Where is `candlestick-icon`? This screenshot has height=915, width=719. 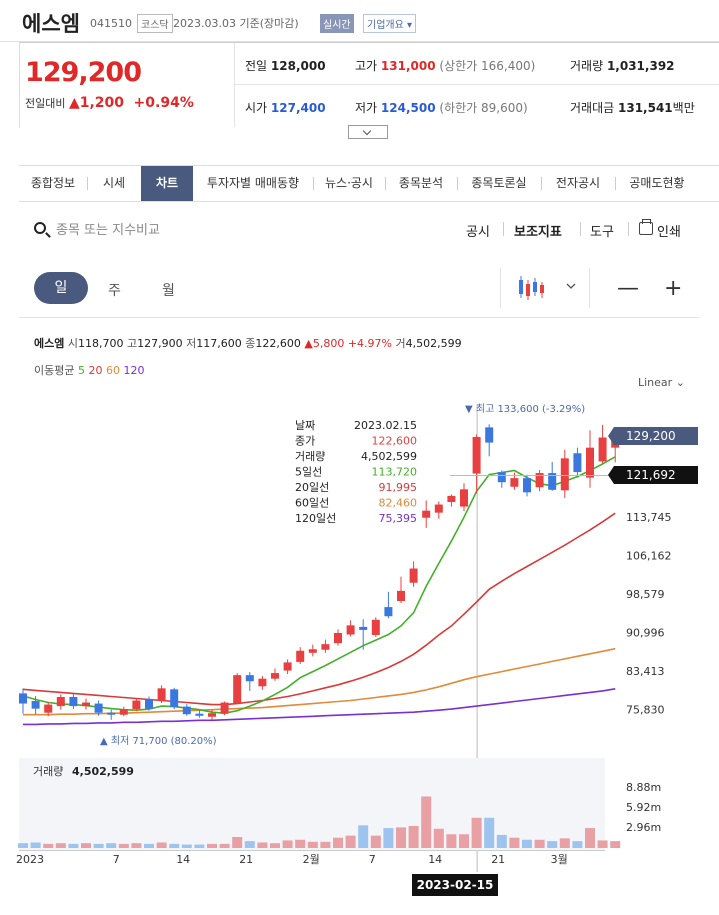 candlestick-icon is located at coordinates (547, 288).